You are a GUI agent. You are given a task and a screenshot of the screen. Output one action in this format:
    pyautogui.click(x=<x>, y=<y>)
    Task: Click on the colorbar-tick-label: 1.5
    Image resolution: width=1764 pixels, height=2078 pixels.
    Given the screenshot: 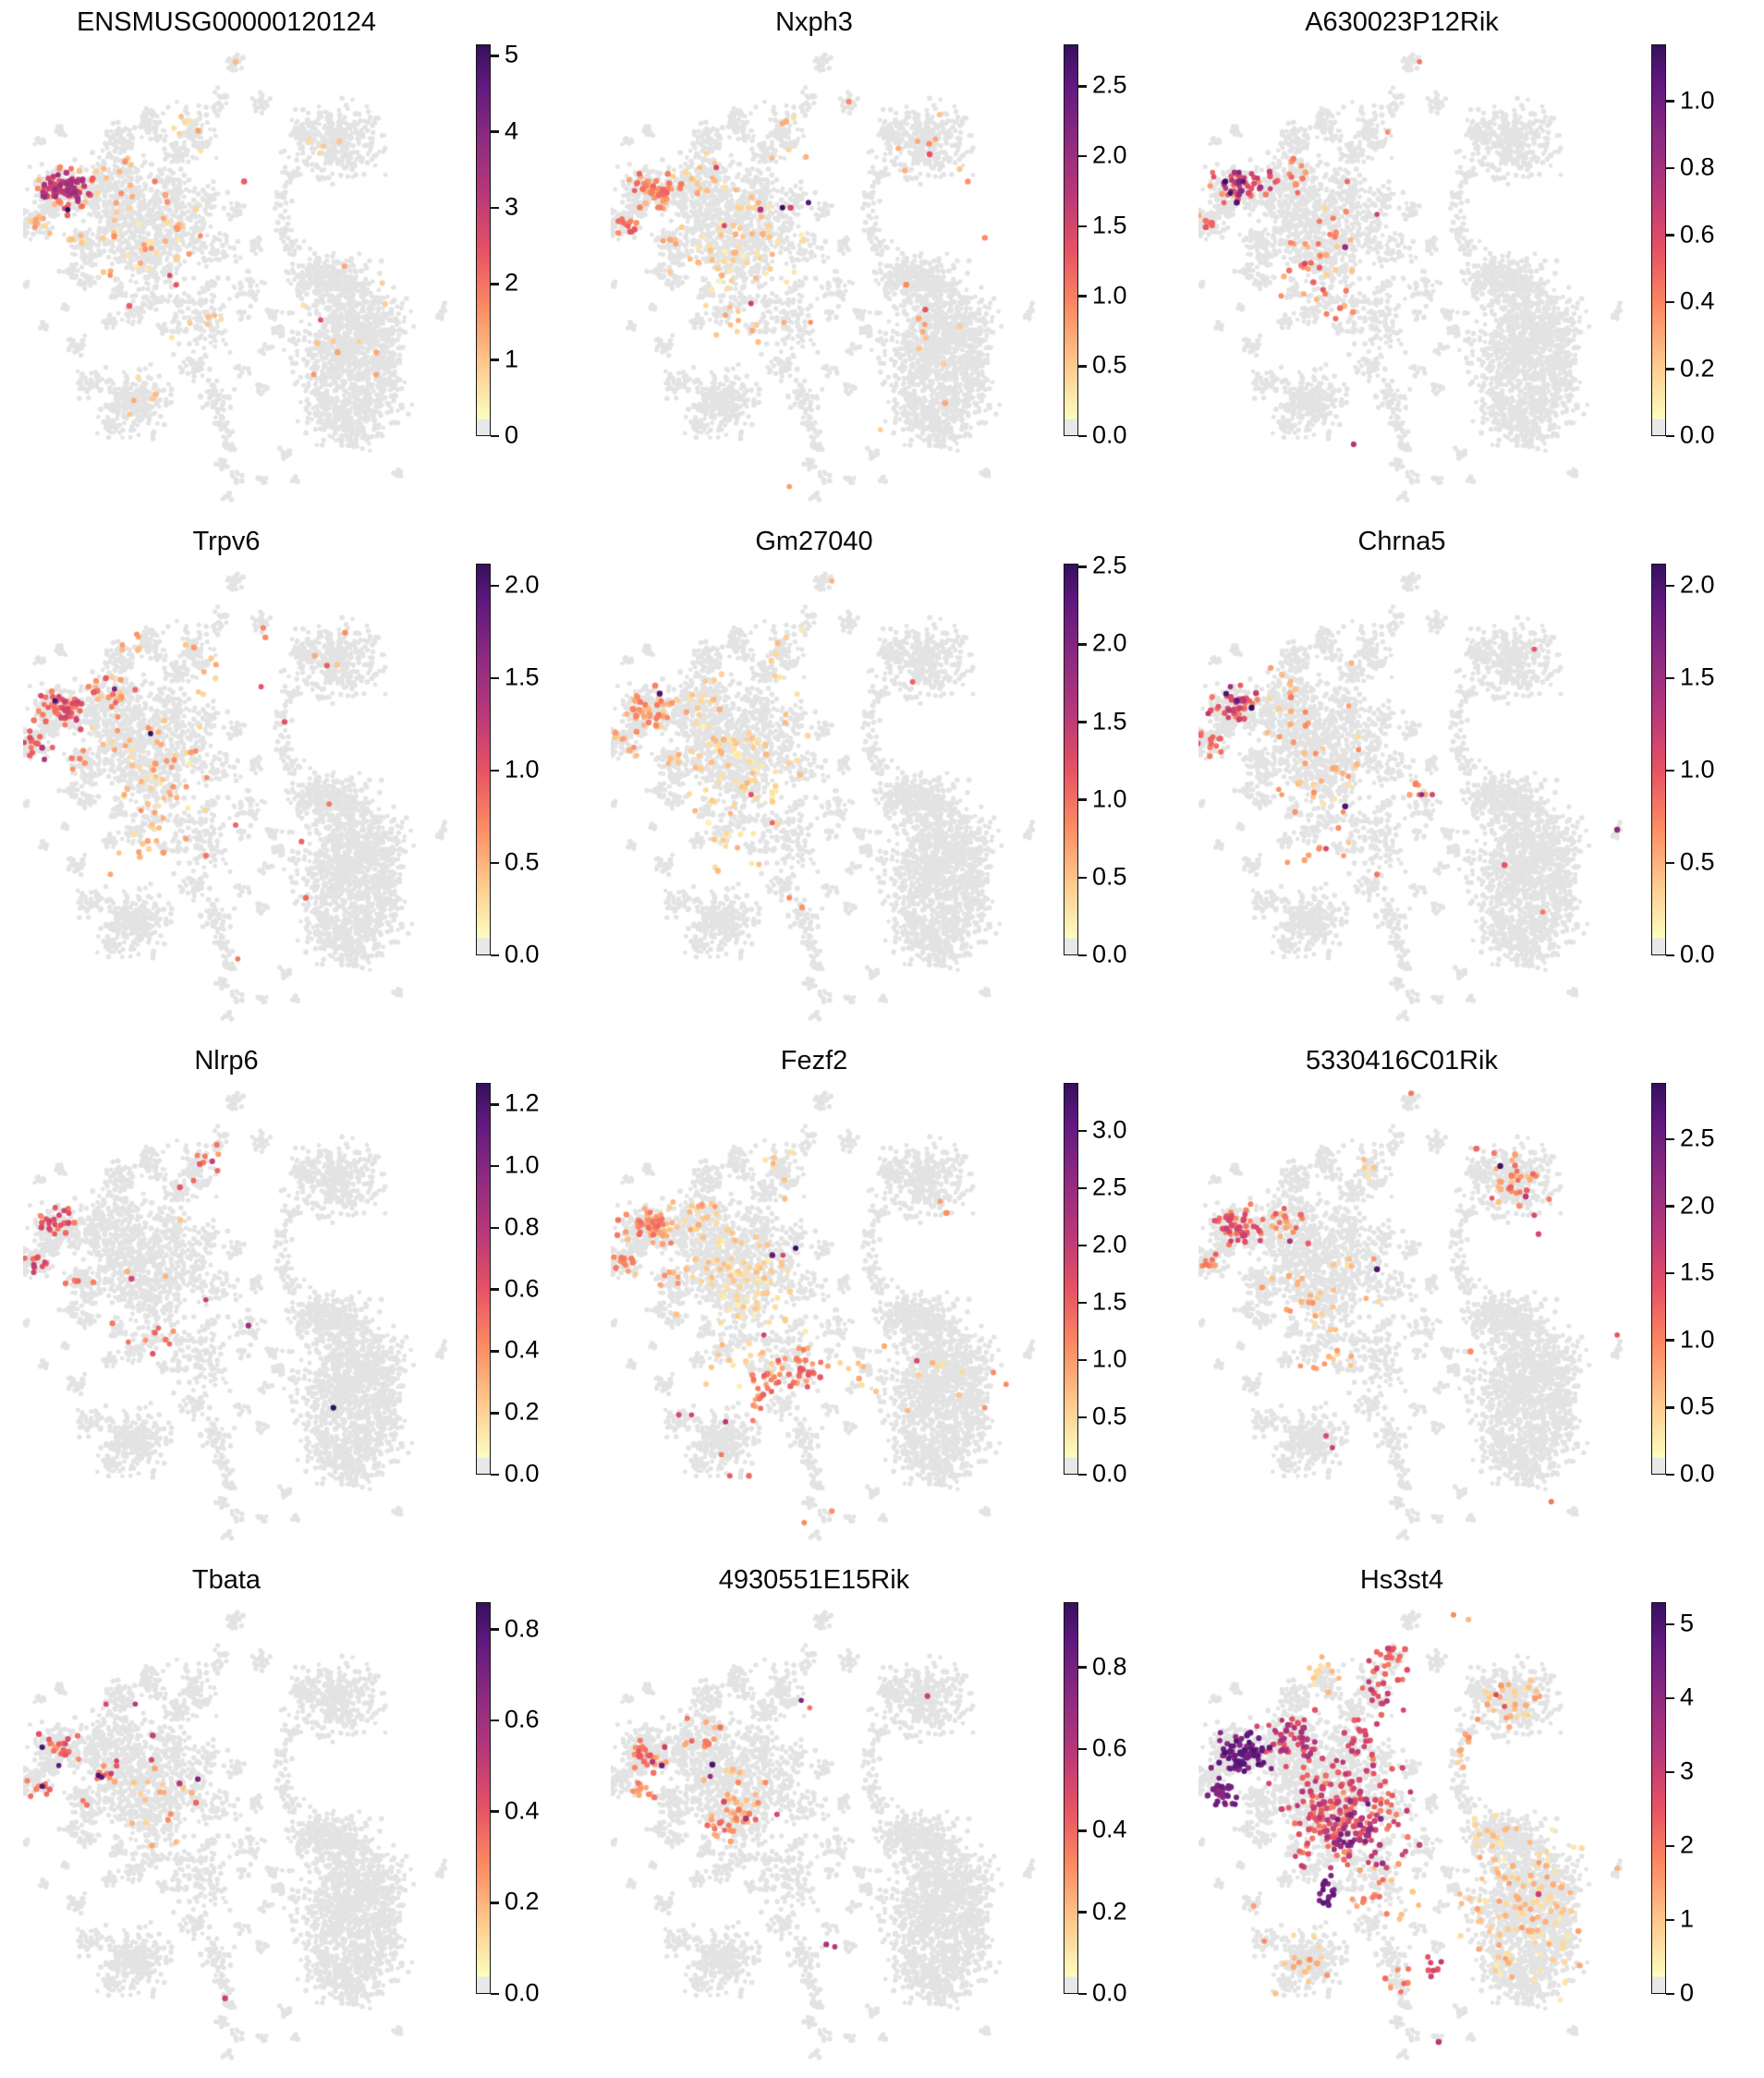 What is the action you would take?
    pyautogui.click(x=1697, y=676)
    